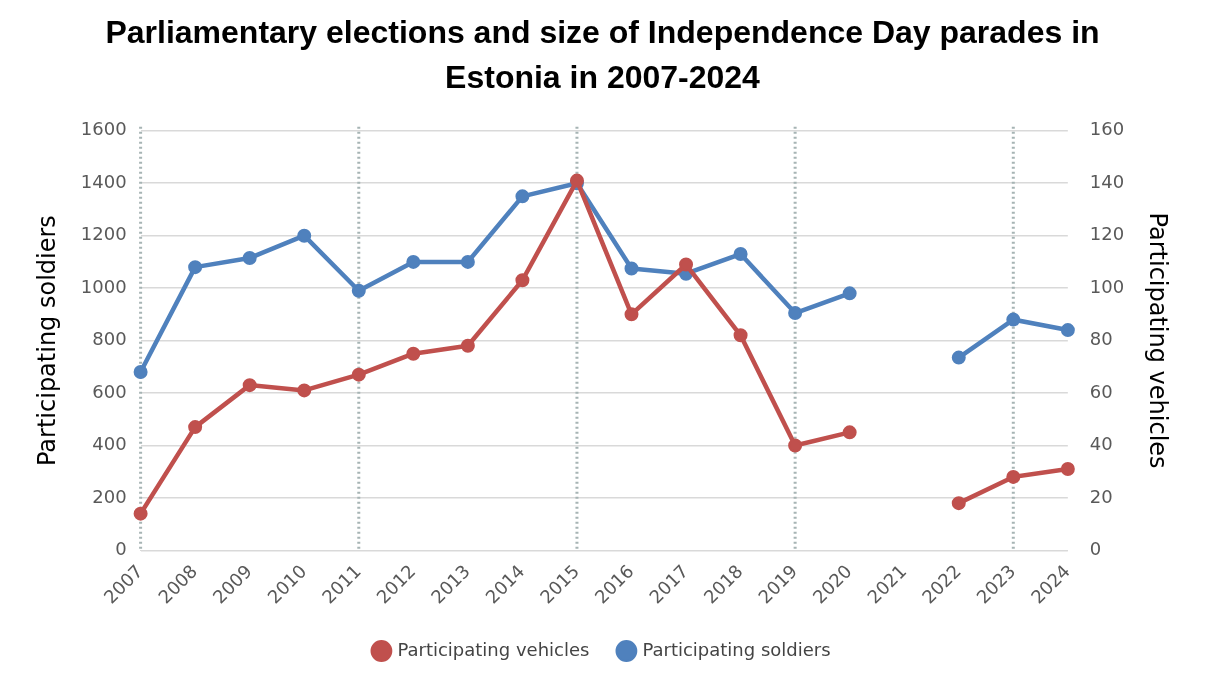 The width and height of the screenshot is (1205, 690). What do you see at coordinates (1101, 339) in the screenshot?
I see `y2-tick-label: 80` at bounding box center [1101, 339].